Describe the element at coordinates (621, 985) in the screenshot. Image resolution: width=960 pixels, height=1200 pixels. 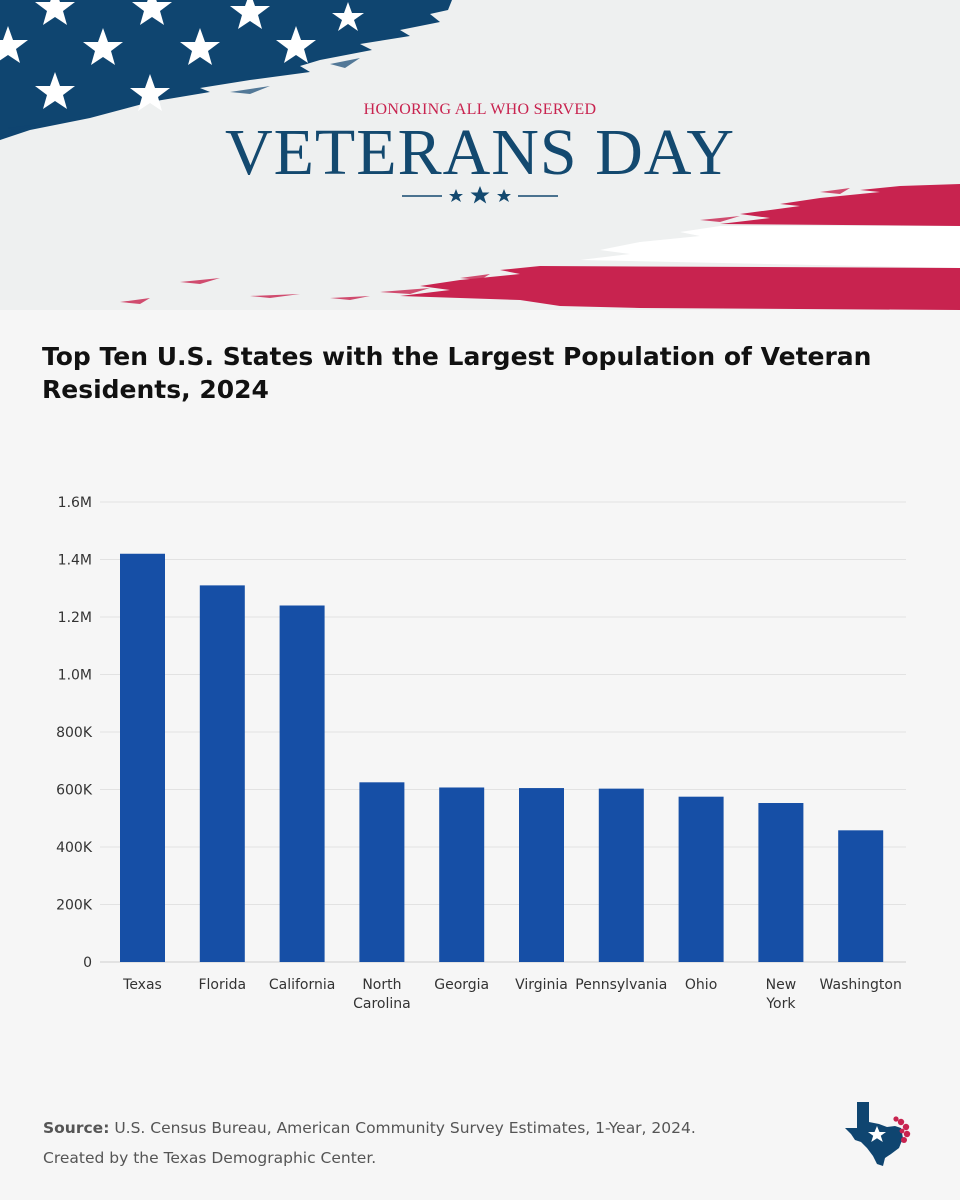
I see `x-tick-label: Pennsylvania` at that location.